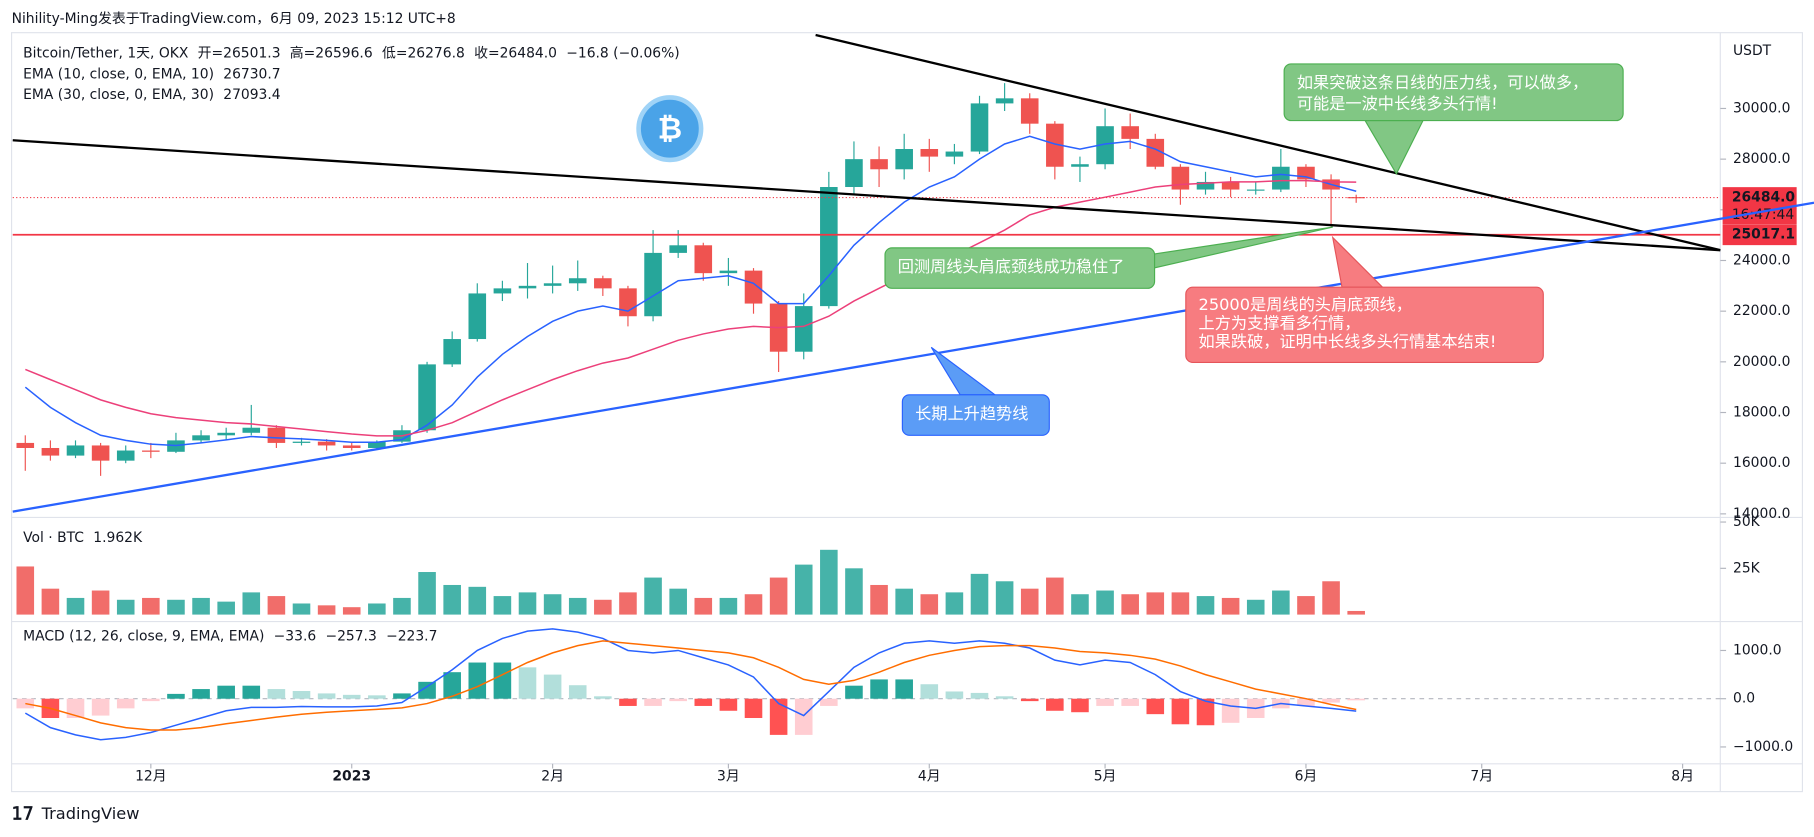 This screenshot has height=837, width=1814. What do you see at coordinates (423, 54) in the screenshot?
I see `legend-text: 低=26276.8` at bounding box center [423, 54].